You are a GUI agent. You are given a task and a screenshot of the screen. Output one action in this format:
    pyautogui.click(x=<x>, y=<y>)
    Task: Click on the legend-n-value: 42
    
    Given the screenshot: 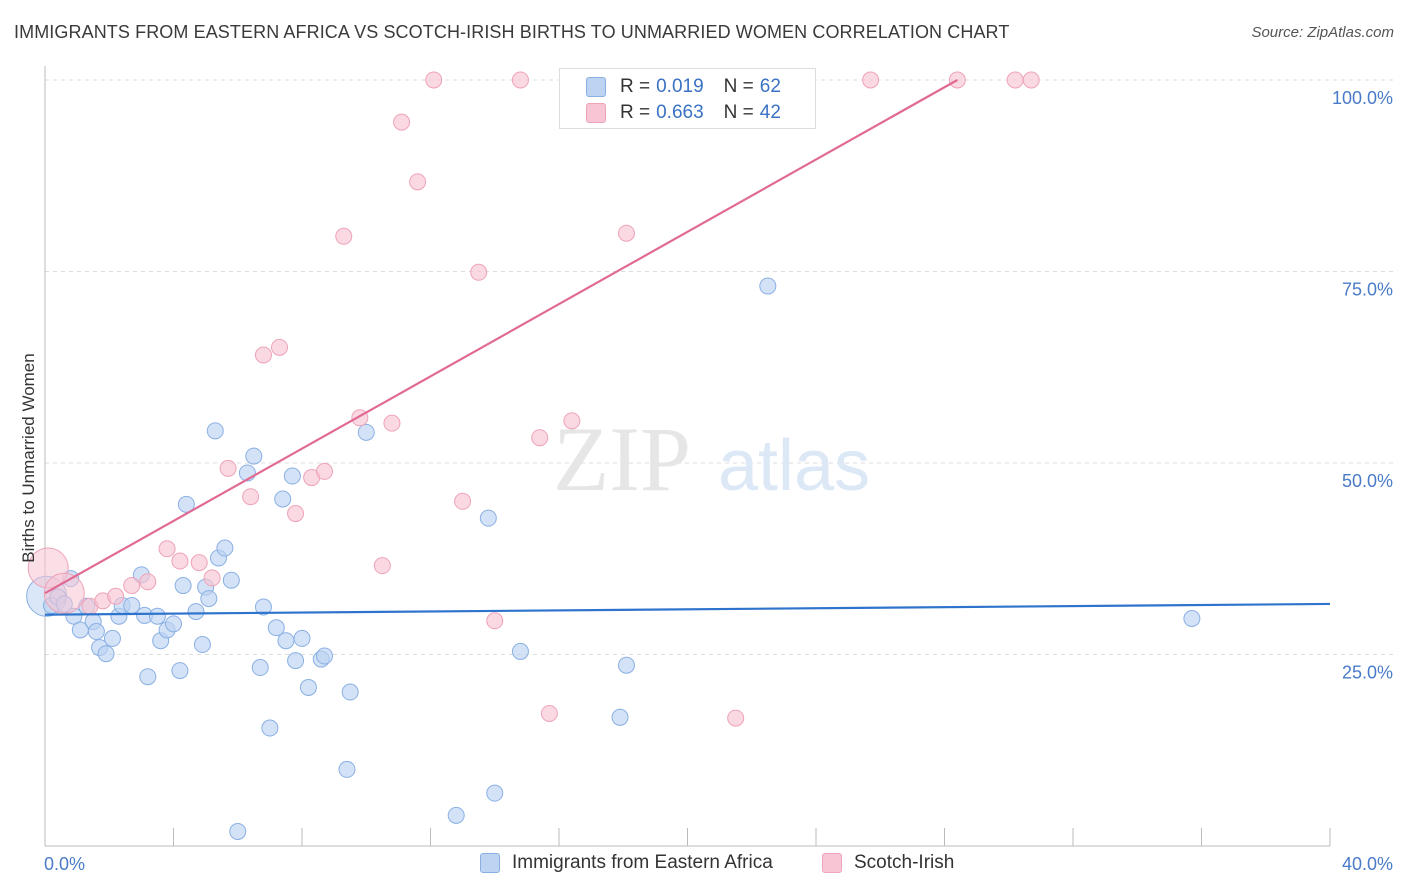 What is the action you would take?
    pyautogui.click(x=770, y=112)
    